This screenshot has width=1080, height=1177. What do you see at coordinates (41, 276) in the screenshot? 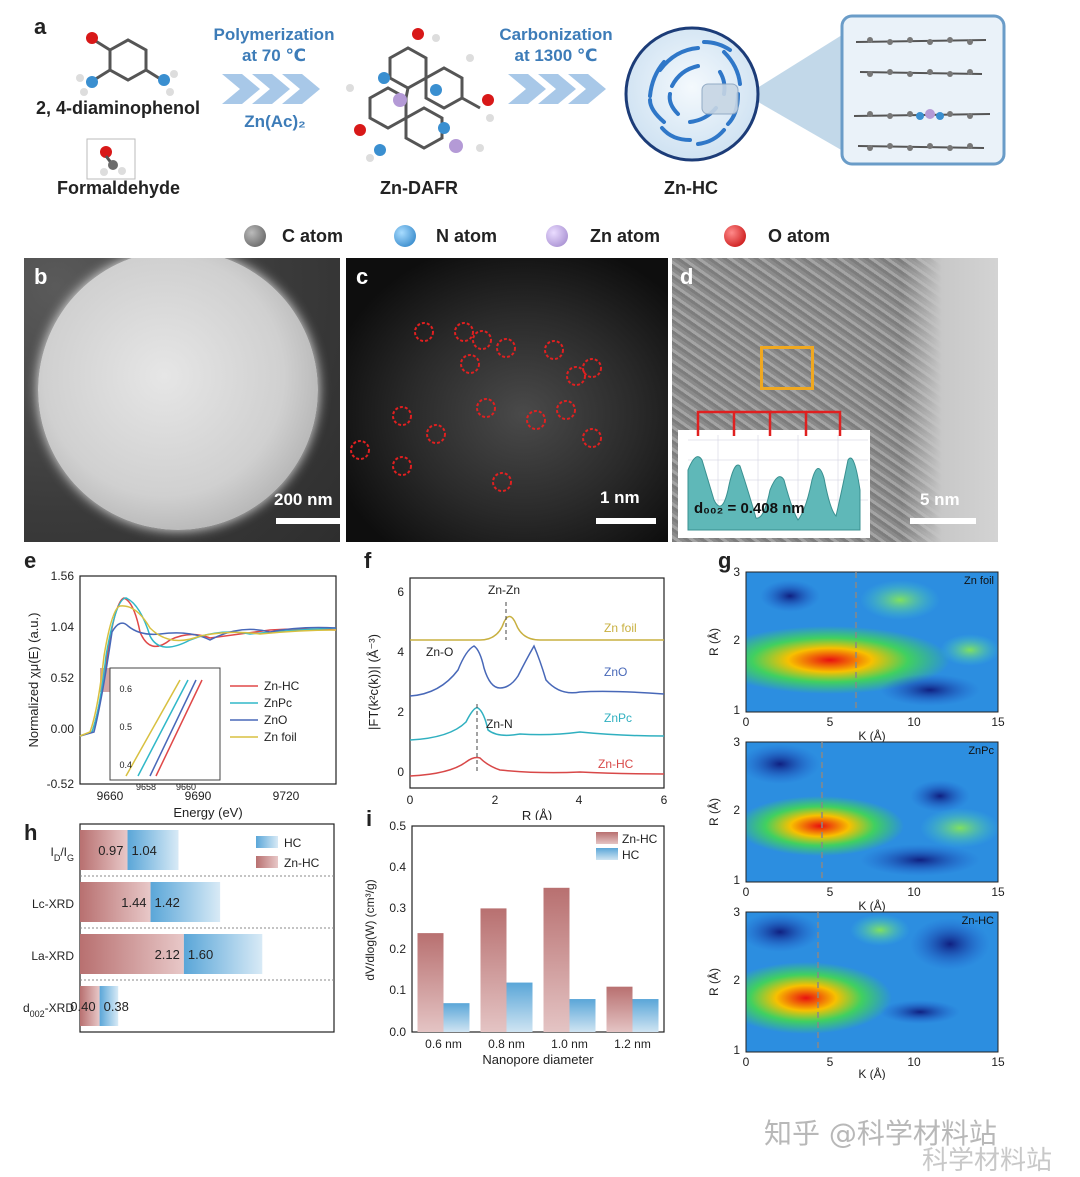
I see `panel-label-b: b` at bounding box center [41, 276].